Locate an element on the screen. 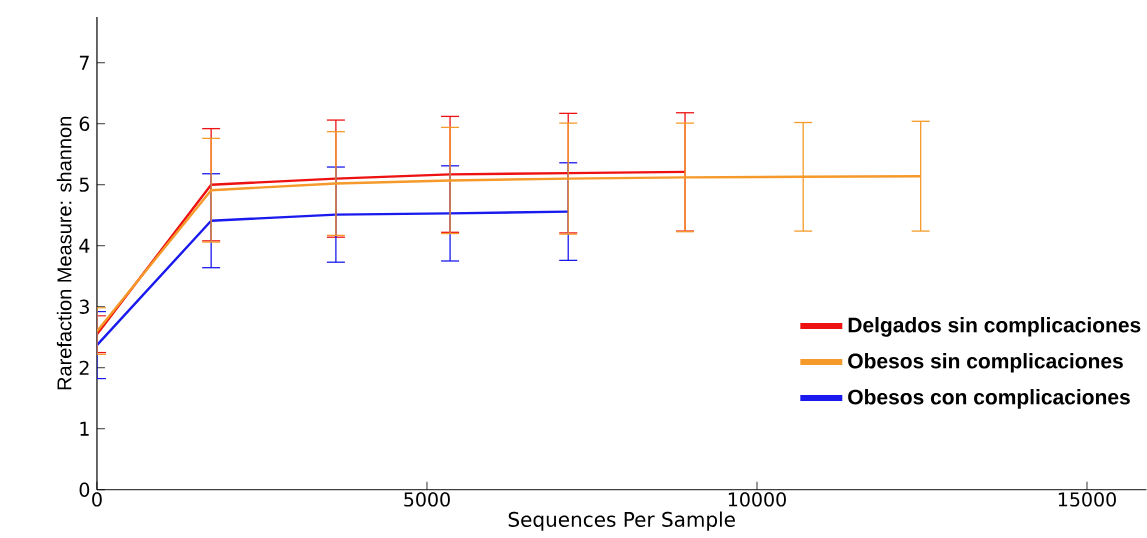 This screenshot has height=538, width=1147. x-tick-label: 15000 is located at coordinates (1087, 499).